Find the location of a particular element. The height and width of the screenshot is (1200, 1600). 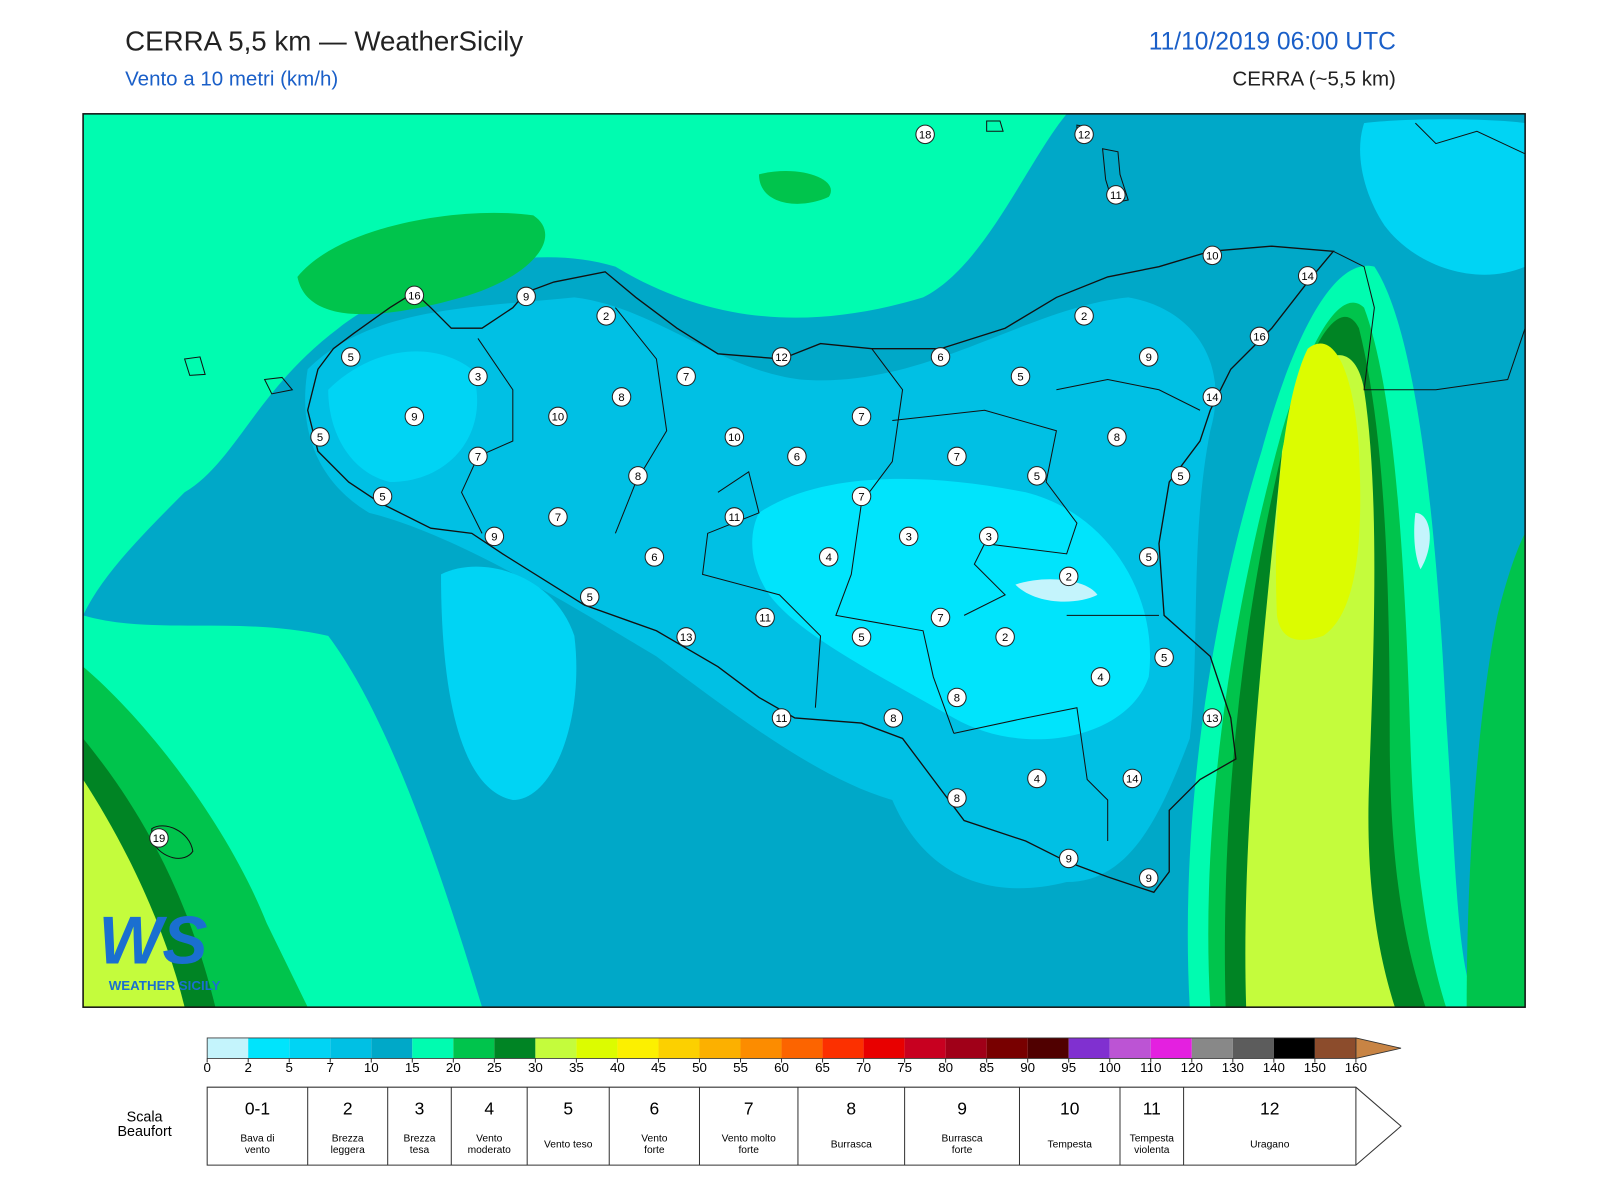

beaufort-description: Bava di is located at coordinates (257, 1139).